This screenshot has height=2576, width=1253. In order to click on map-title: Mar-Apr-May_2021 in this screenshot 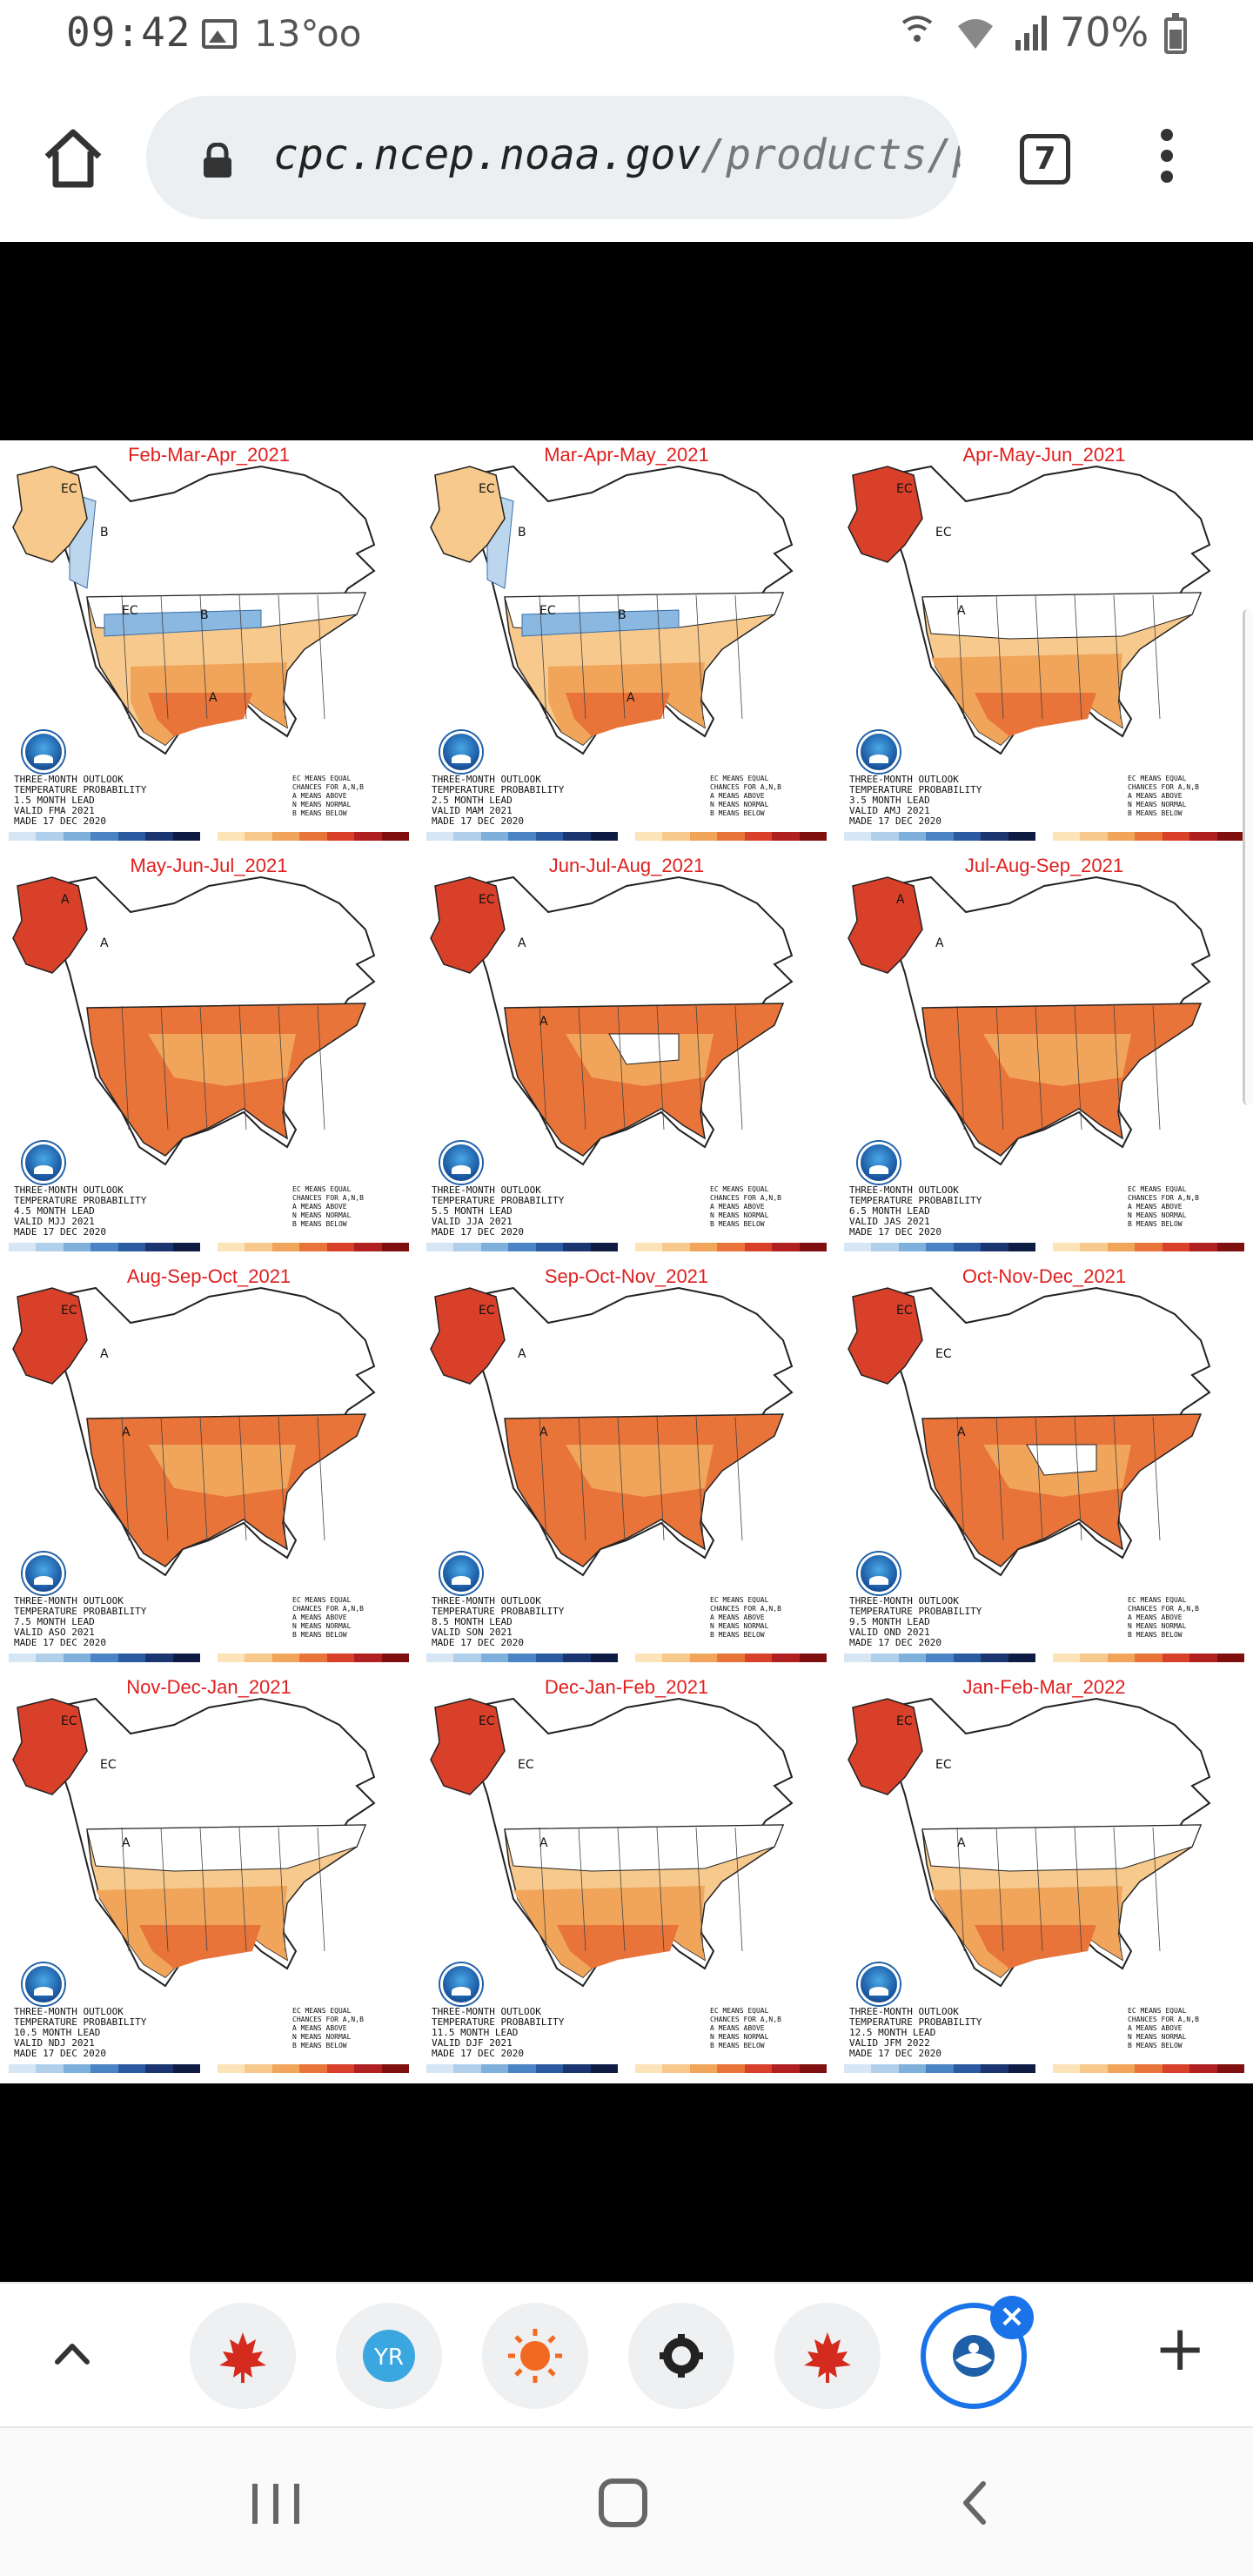, I will do `click(626, 455)`.